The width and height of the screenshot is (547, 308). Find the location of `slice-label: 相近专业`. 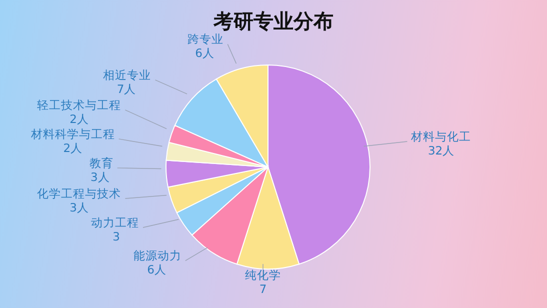

slice-label: 相近专业 is located at coordinates (127, 75).